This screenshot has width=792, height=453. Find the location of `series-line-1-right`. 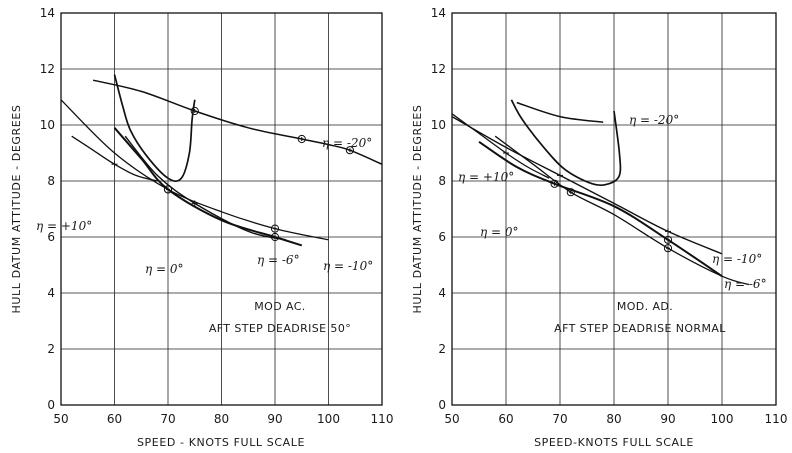

series-line-1-right is located at coordinates (500, 146).